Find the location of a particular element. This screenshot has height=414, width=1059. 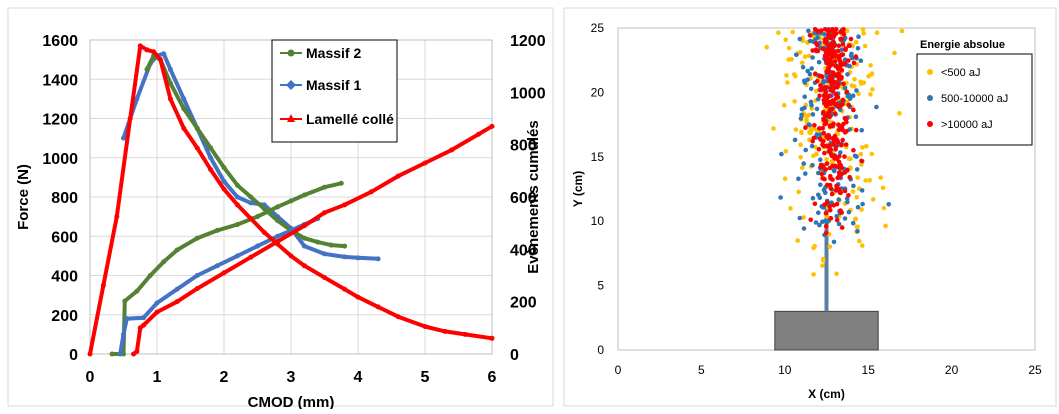

y2-tick-label: 200 is located at coordinates (523, 303).